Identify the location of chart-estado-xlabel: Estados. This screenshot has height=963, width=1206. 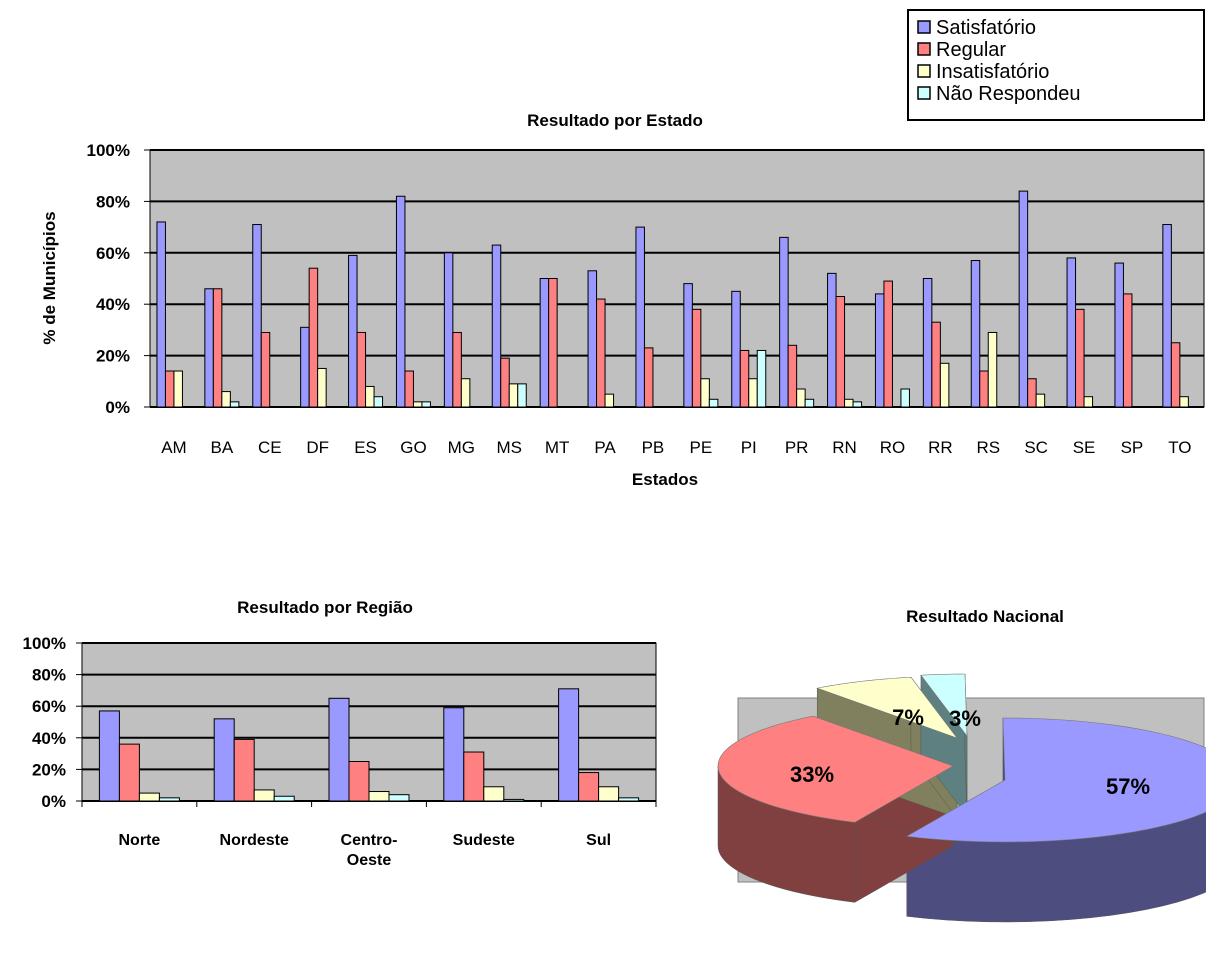
(665, 479).